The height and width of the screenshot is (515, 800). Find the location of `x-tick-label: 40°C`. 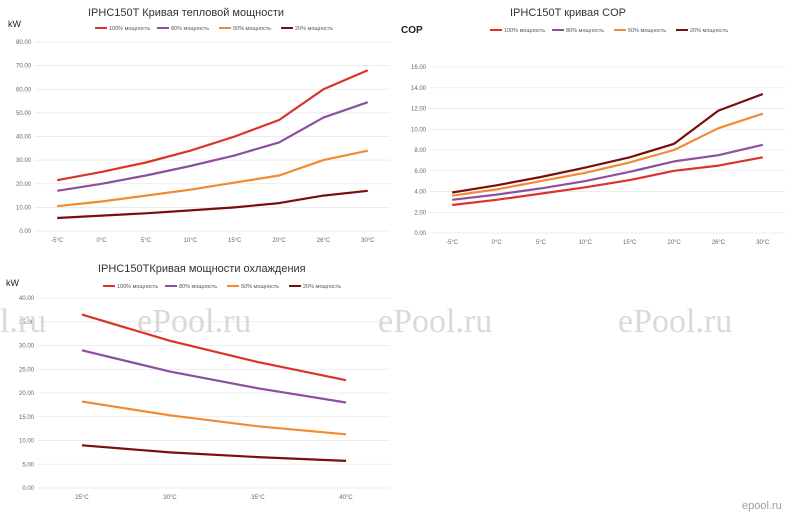

x-tick-label: 40°C is located at coordinates (346, 498).